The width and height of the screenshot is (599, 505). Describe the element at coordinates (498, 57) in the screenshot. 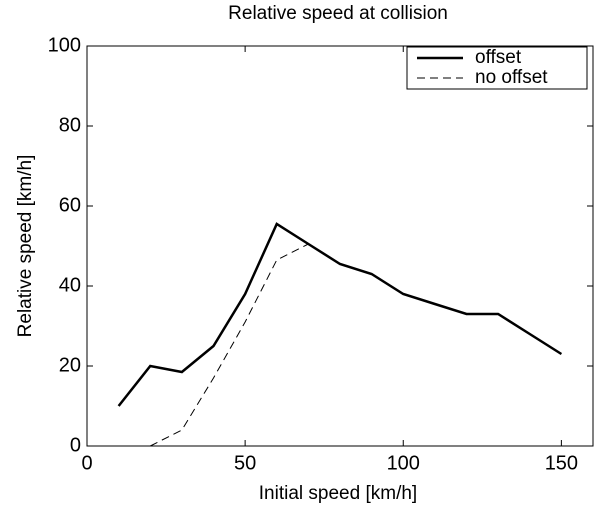

I see `legend-label: offset` at that location.